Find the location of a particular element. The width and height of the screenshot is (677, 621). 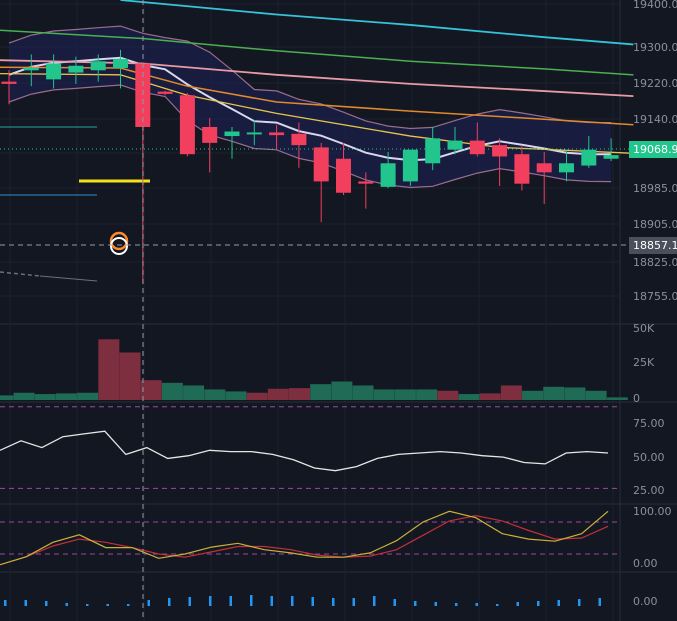

rsi-line is located at coordinates (304, 451).